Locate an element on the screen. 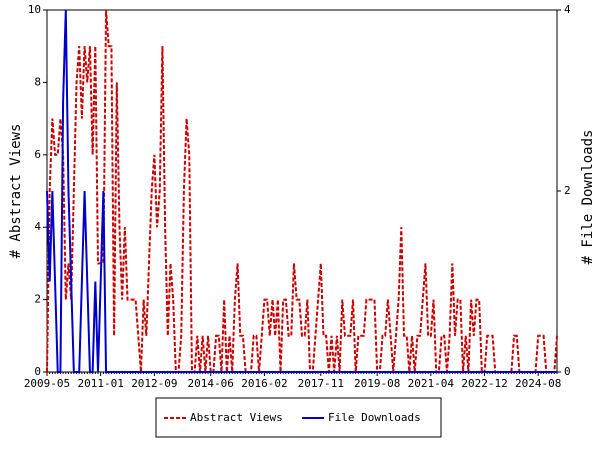 This screenshot has height=450, width=600. y-tick-label: 8 is located at coordinates (37, 81).